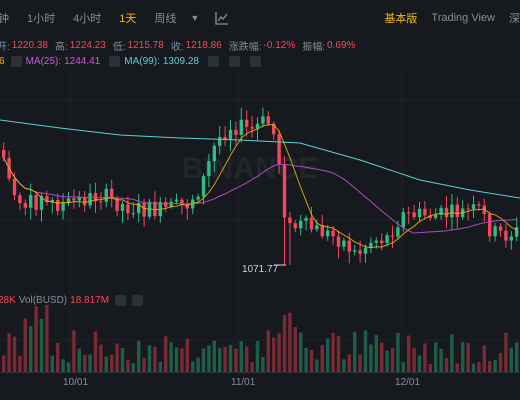 This screenshot has width=520, height=400. I want to click on ma-more-button, so click(255, 61).